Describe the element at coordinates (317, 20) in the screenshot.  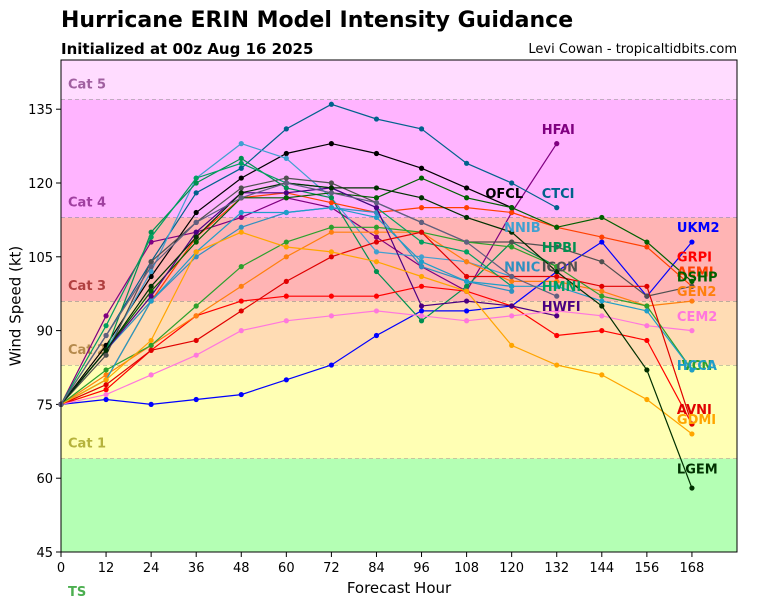
I see `page-title: Hurricane ERIN Model Intensity Guidance` at that location.